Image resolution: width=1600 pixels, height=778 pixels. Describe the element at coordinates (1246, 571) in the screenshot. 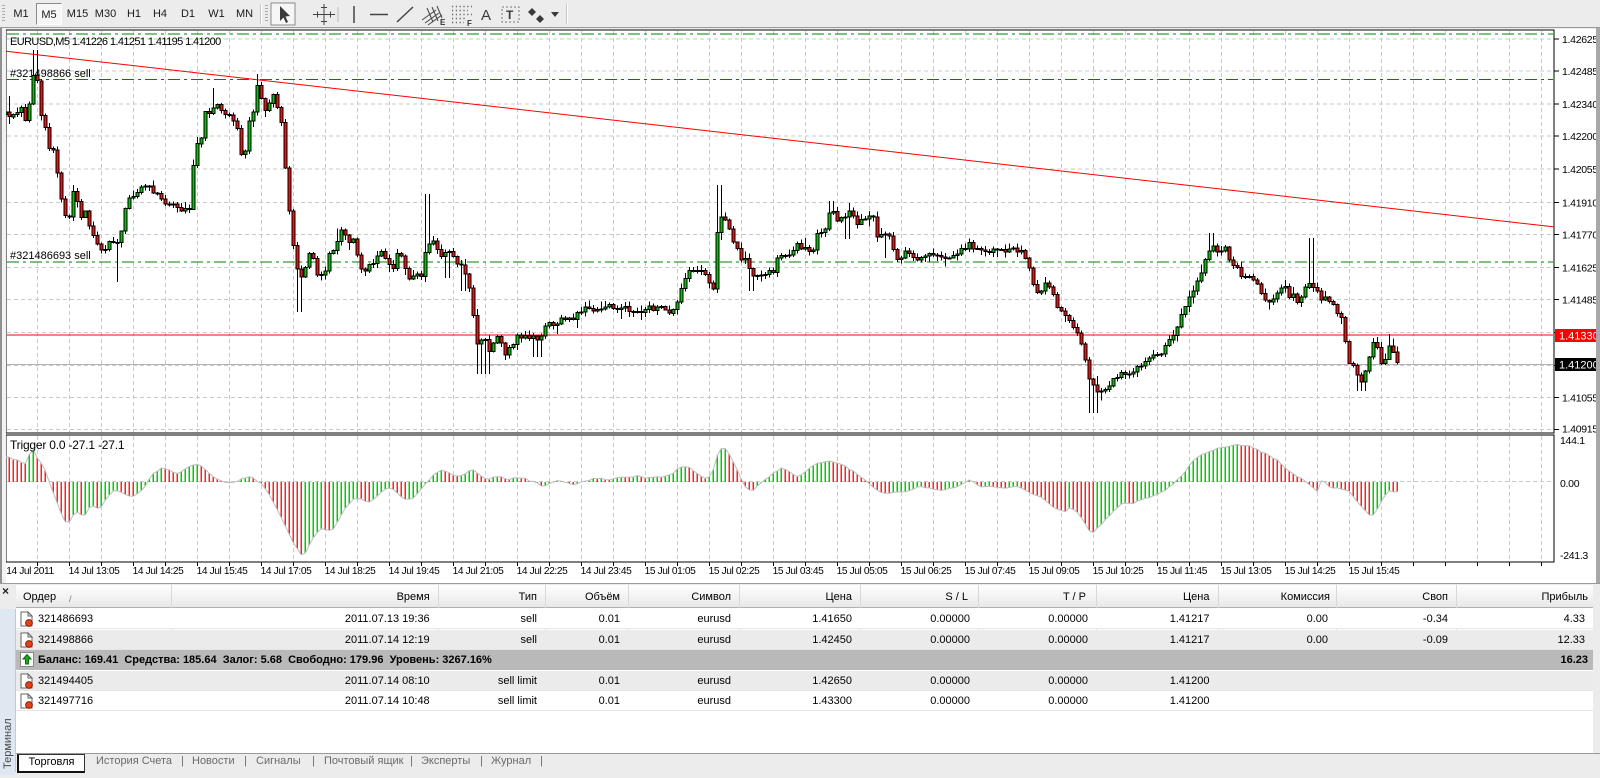

I see `svg-text: 15 Jul 13:05` at that location.